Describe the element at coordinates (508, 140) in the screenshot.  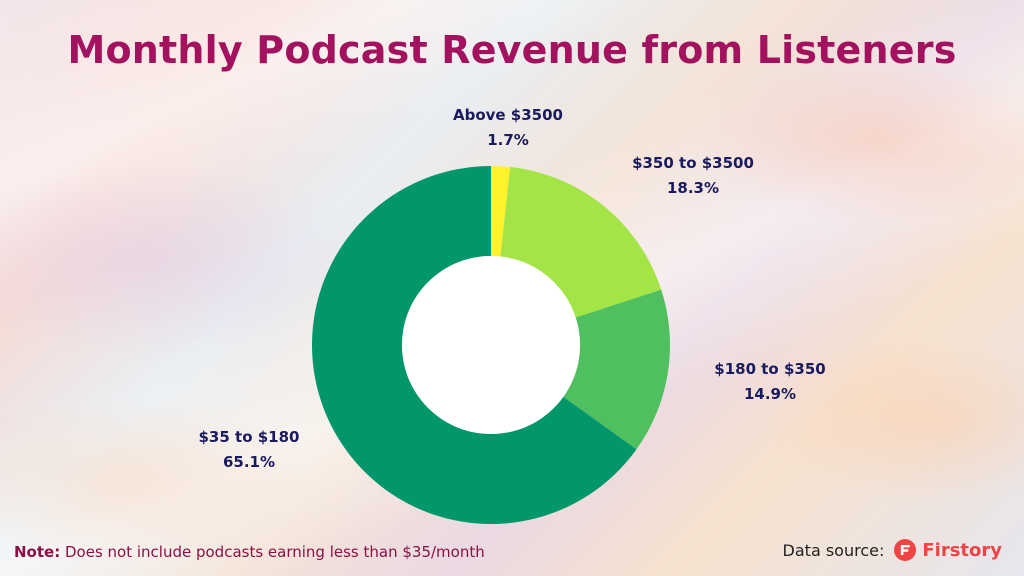
I see `label-value-above-3500: 1.7%` at that location.